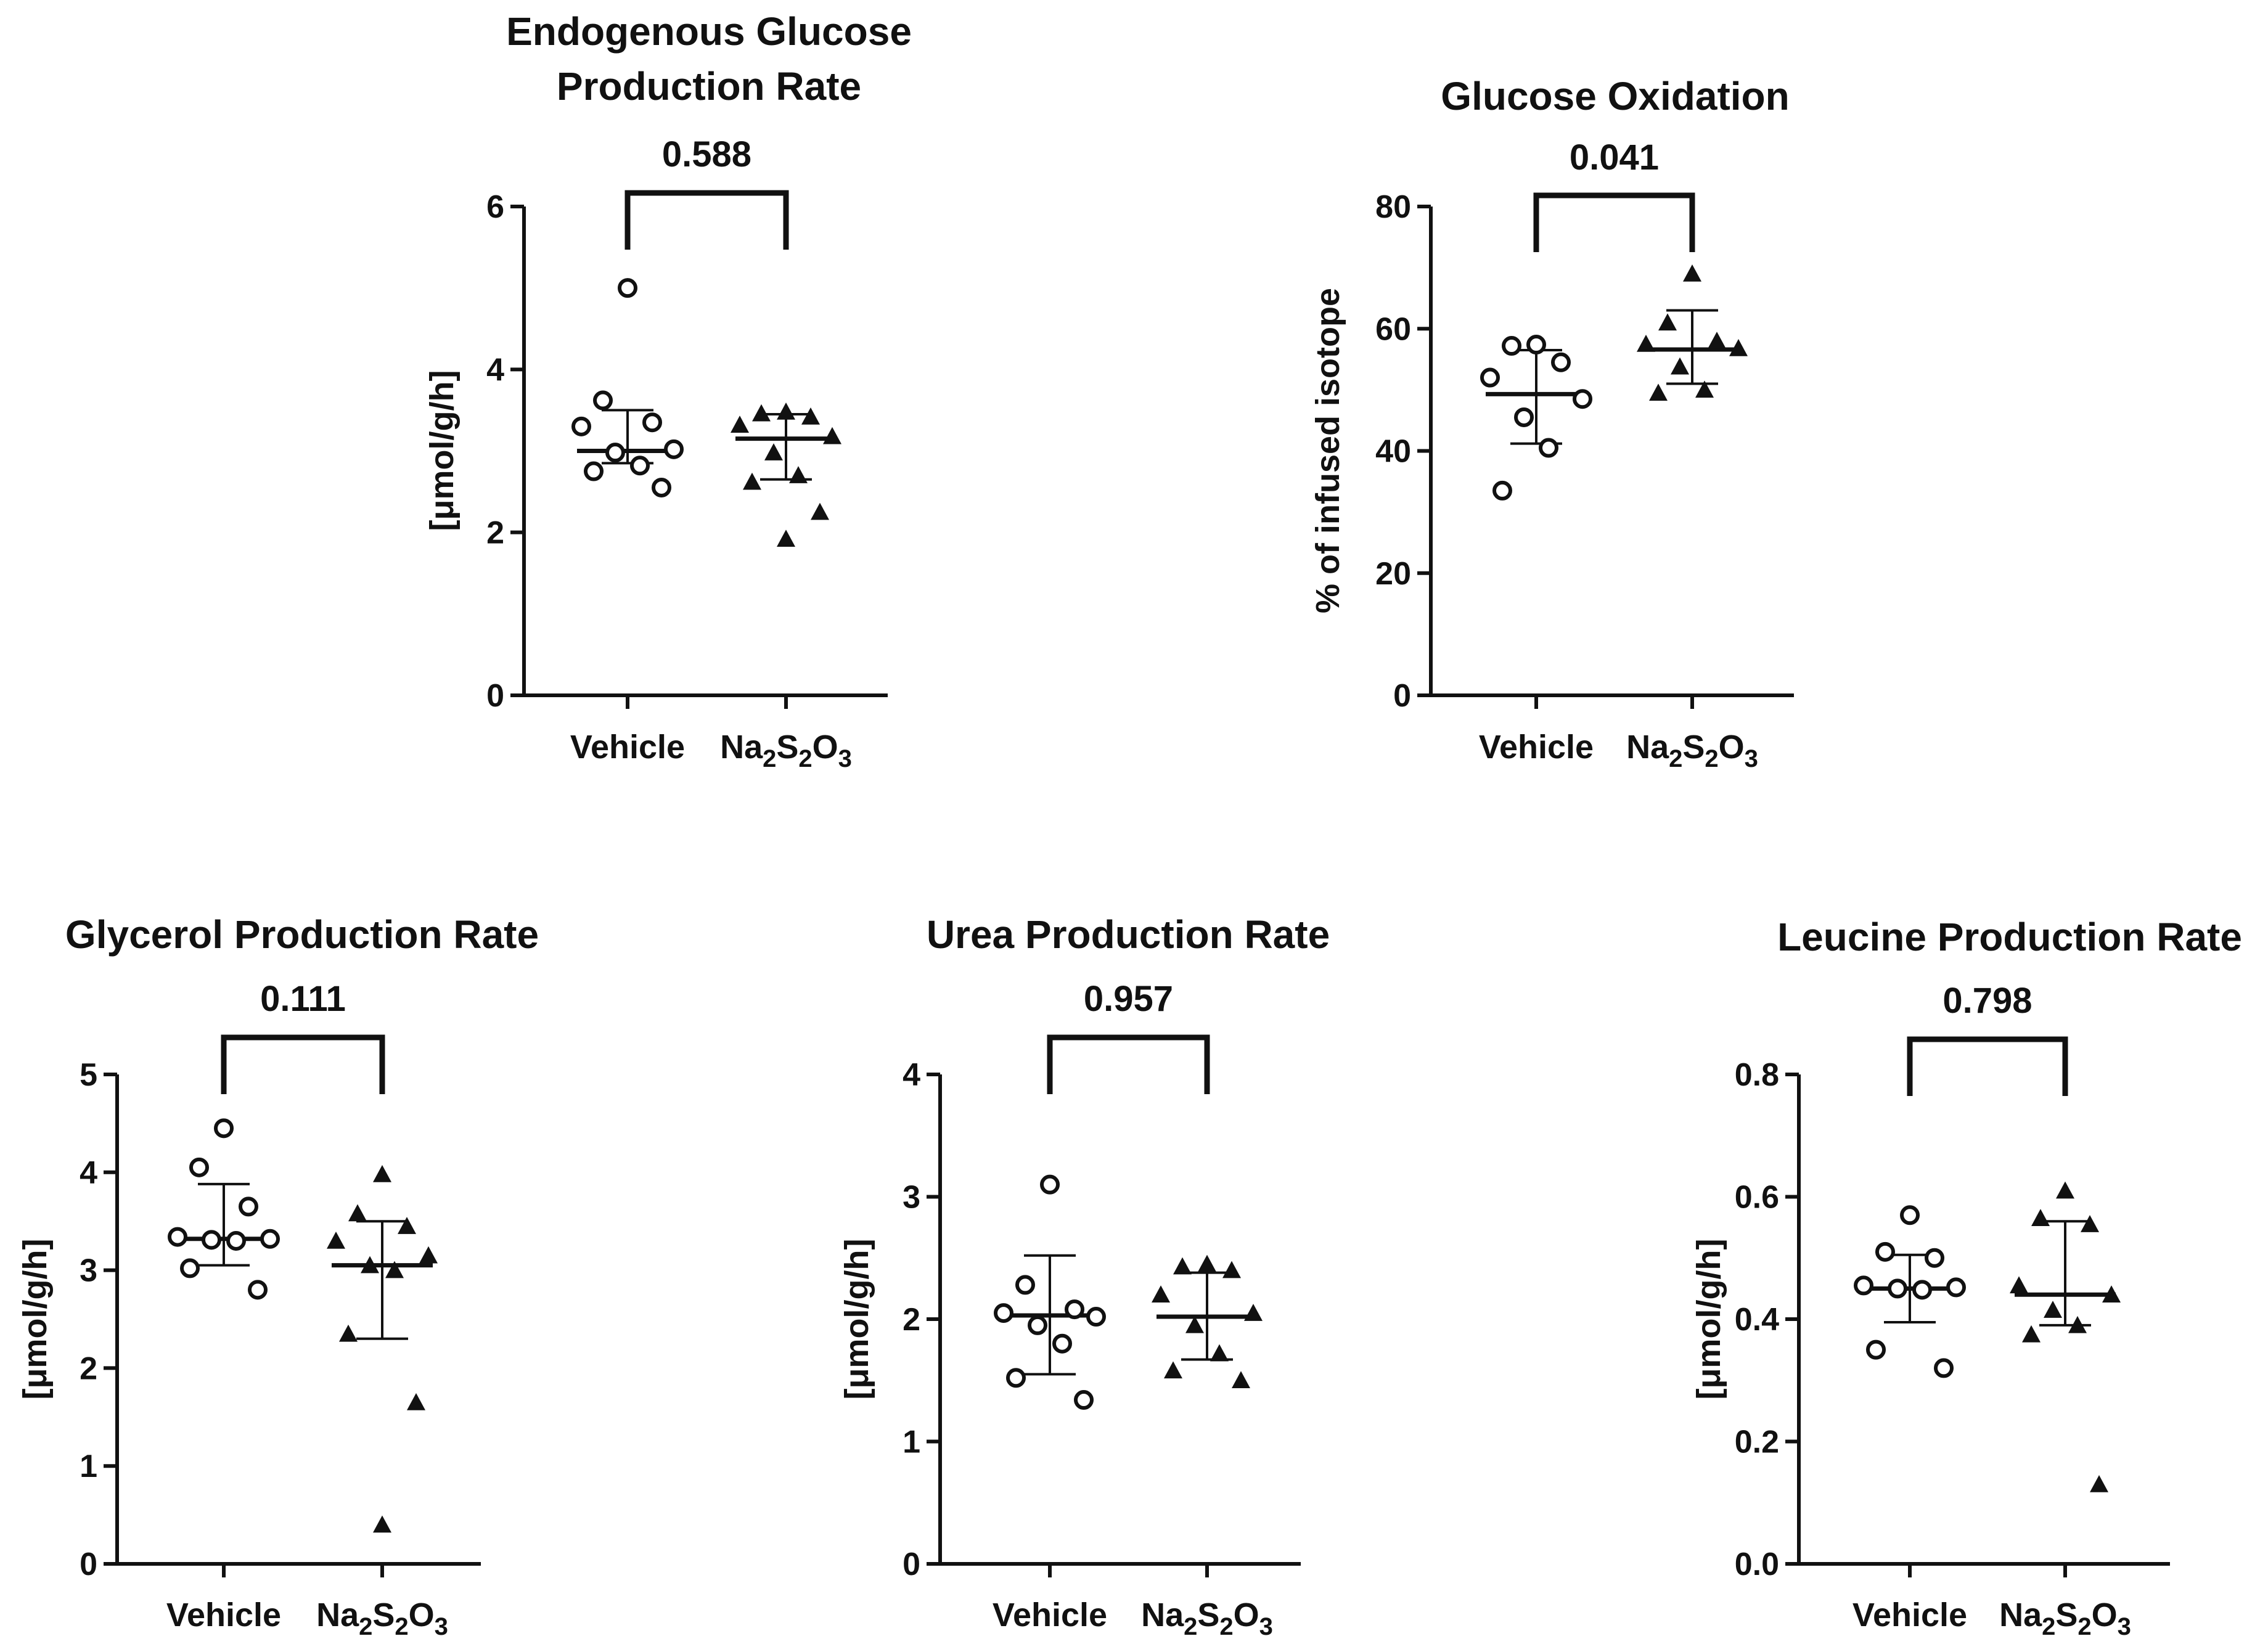 This screenshot has width=2268, height=1644. What do you see at coordinates (1393, 574) in the screenshot?
I see `y-tick-label: 20` at bounding box center [1393, 574].